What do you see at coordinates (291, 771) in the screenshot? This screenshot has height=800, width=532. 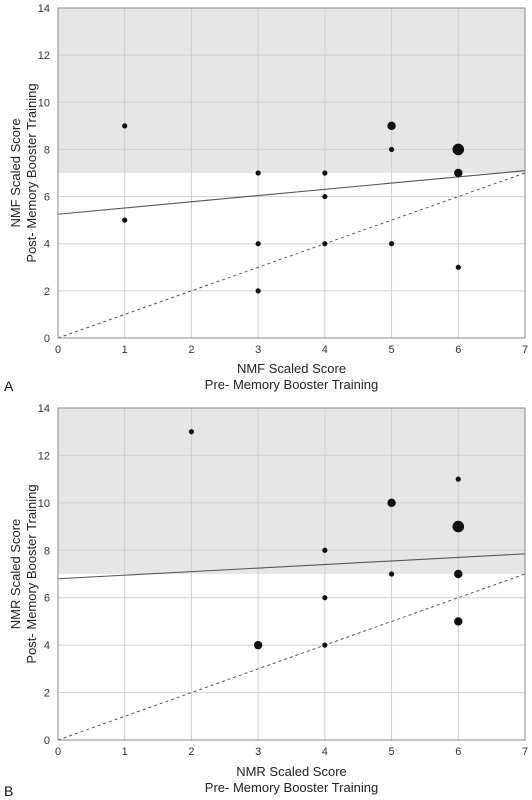 I see `x-axis-label: NMR Scaled Score` at bounding box center [291, 771].